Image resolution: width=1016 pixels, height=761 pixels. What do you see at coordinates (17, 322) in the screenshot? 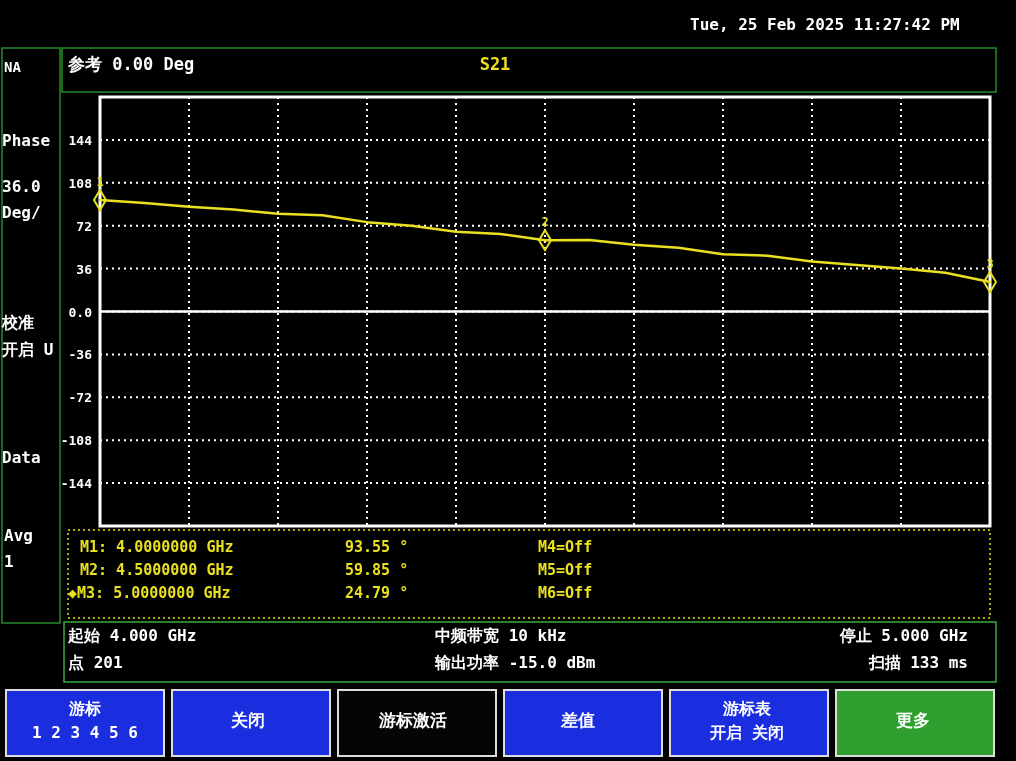
I see `text: 校准` at bounding box center [17, 322].